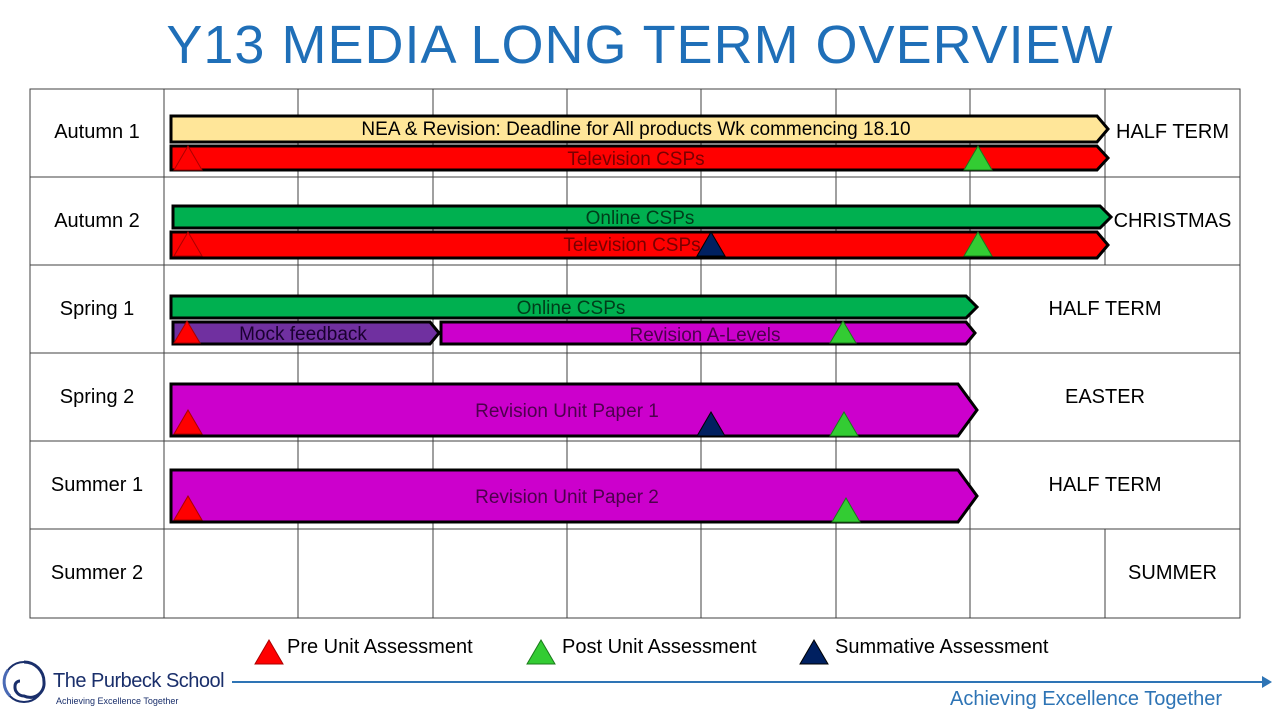 The height and width of the screenshot is (720, 1280). Describe the element at coordinates (139, 681) in the screenshot. I see `school-name: The Purbeck School` at that location.